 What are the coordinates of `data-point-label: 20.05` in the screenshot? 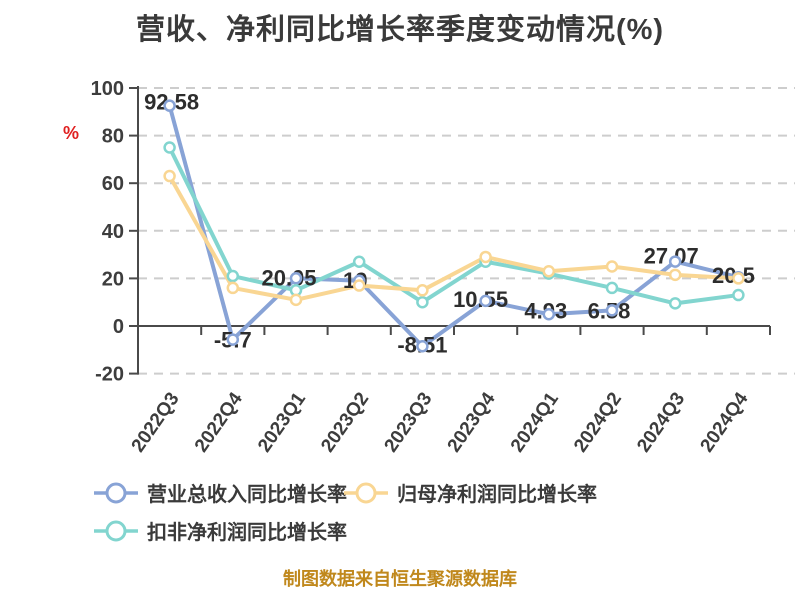 It's located at (288, 277).